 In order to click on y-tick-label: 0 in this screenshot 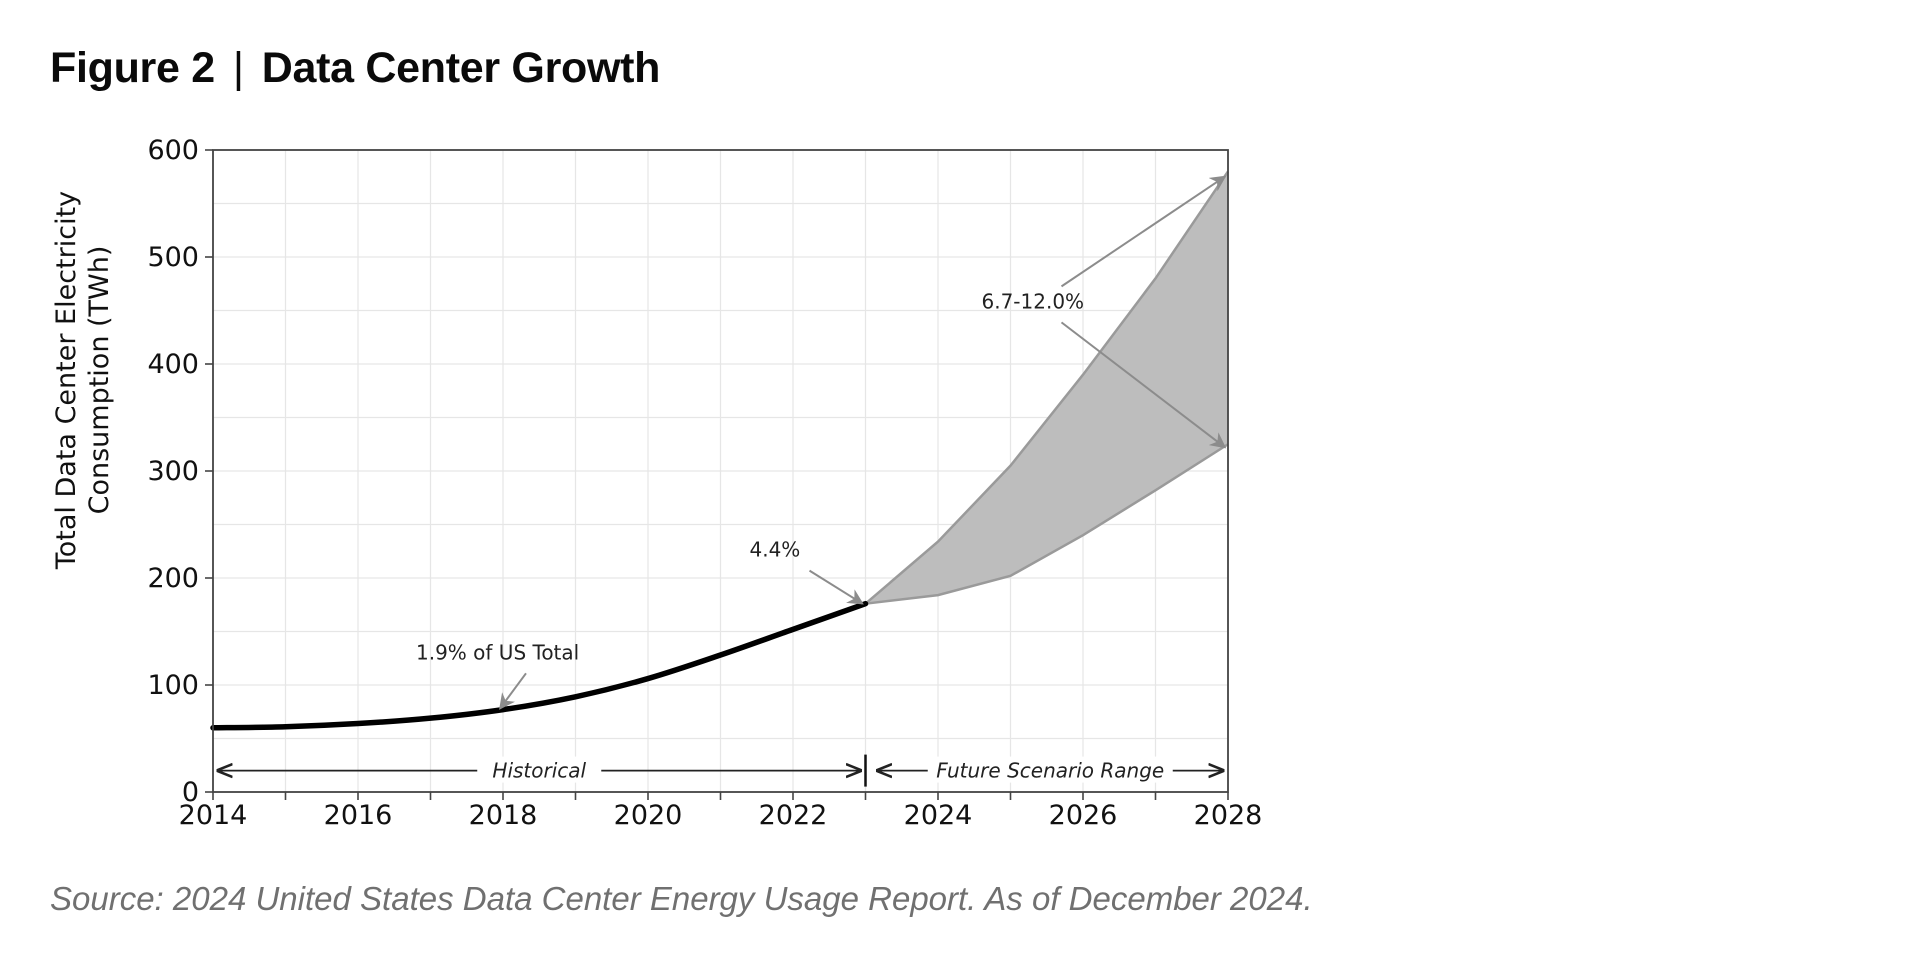, I will do `click(190, 792)`.